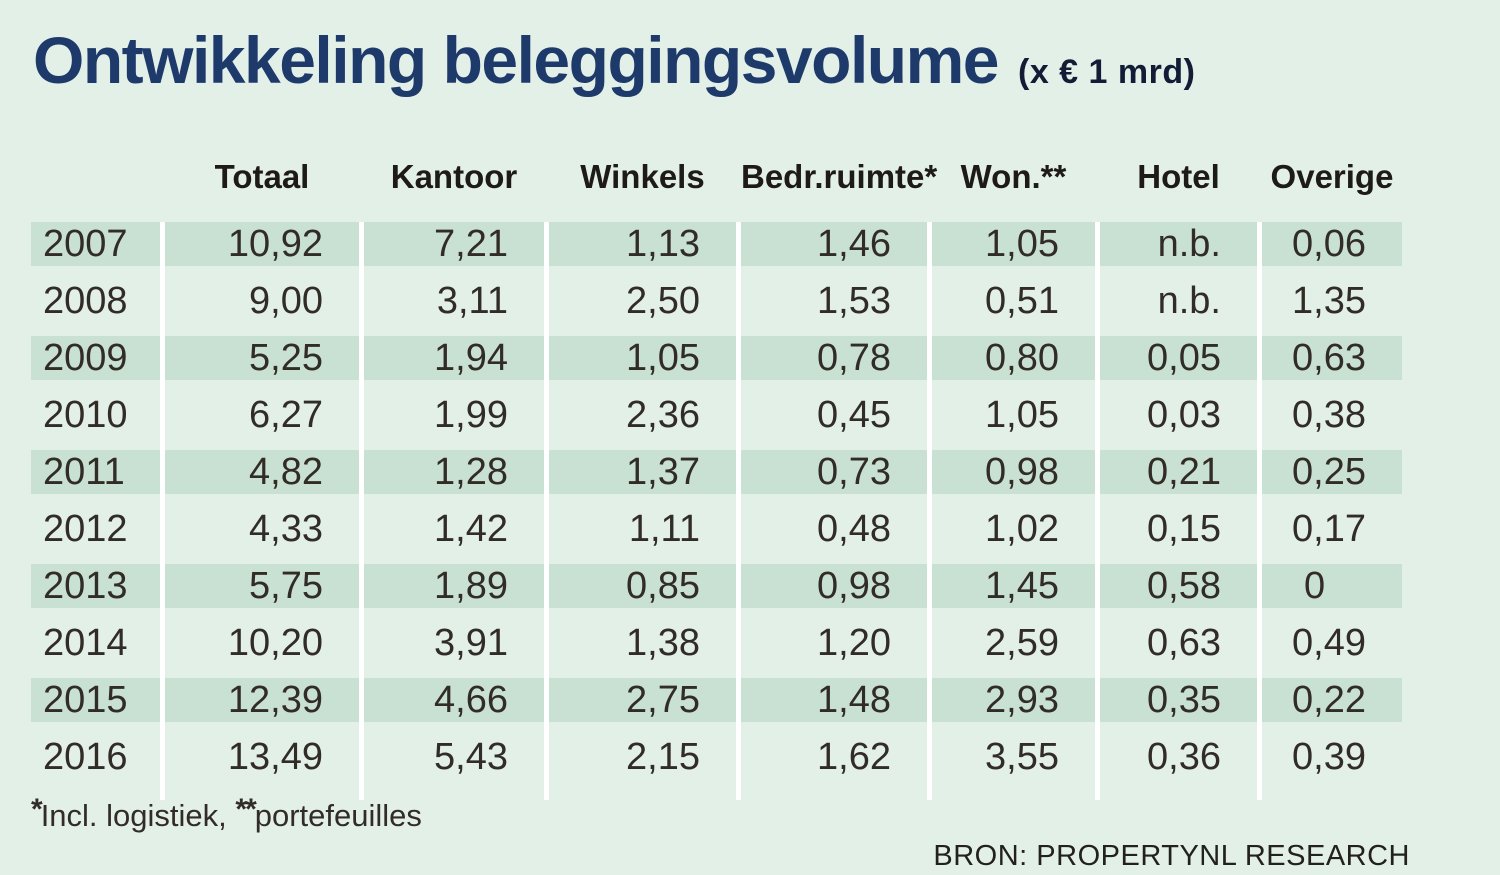 This screenshot has width=1500, height=875. I want to click on value-cell: 0,78, so click(854, 357).